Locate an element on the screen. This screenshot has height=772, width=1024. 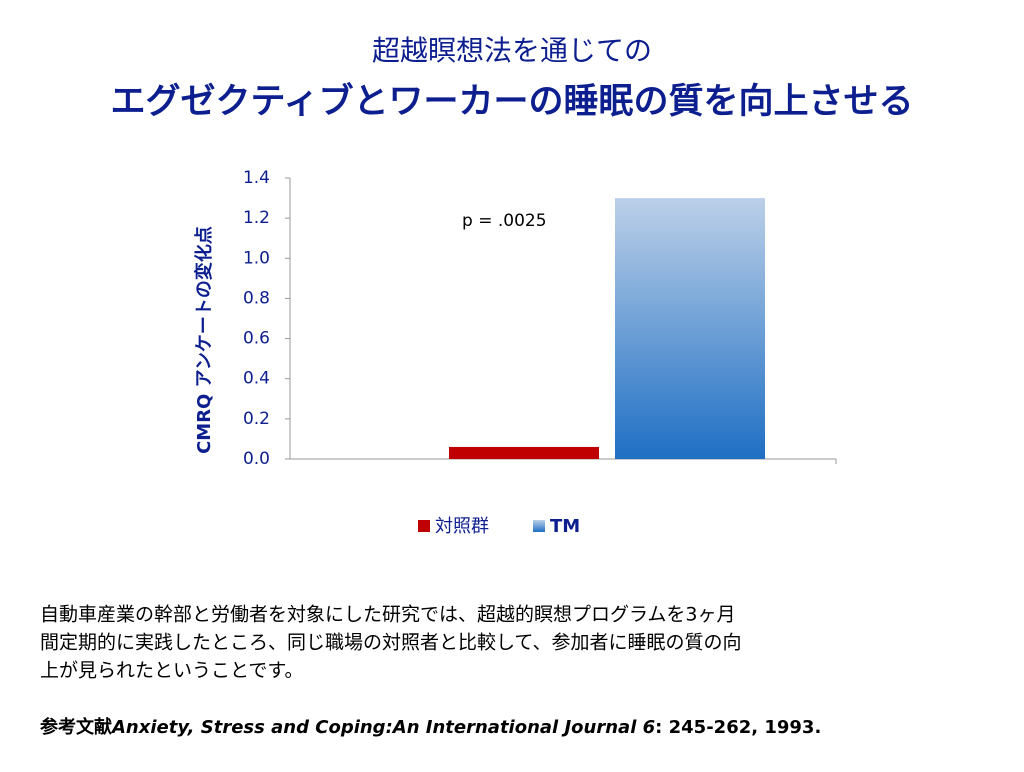
annotation: p = .0025 is located at coordinates (504, 221).